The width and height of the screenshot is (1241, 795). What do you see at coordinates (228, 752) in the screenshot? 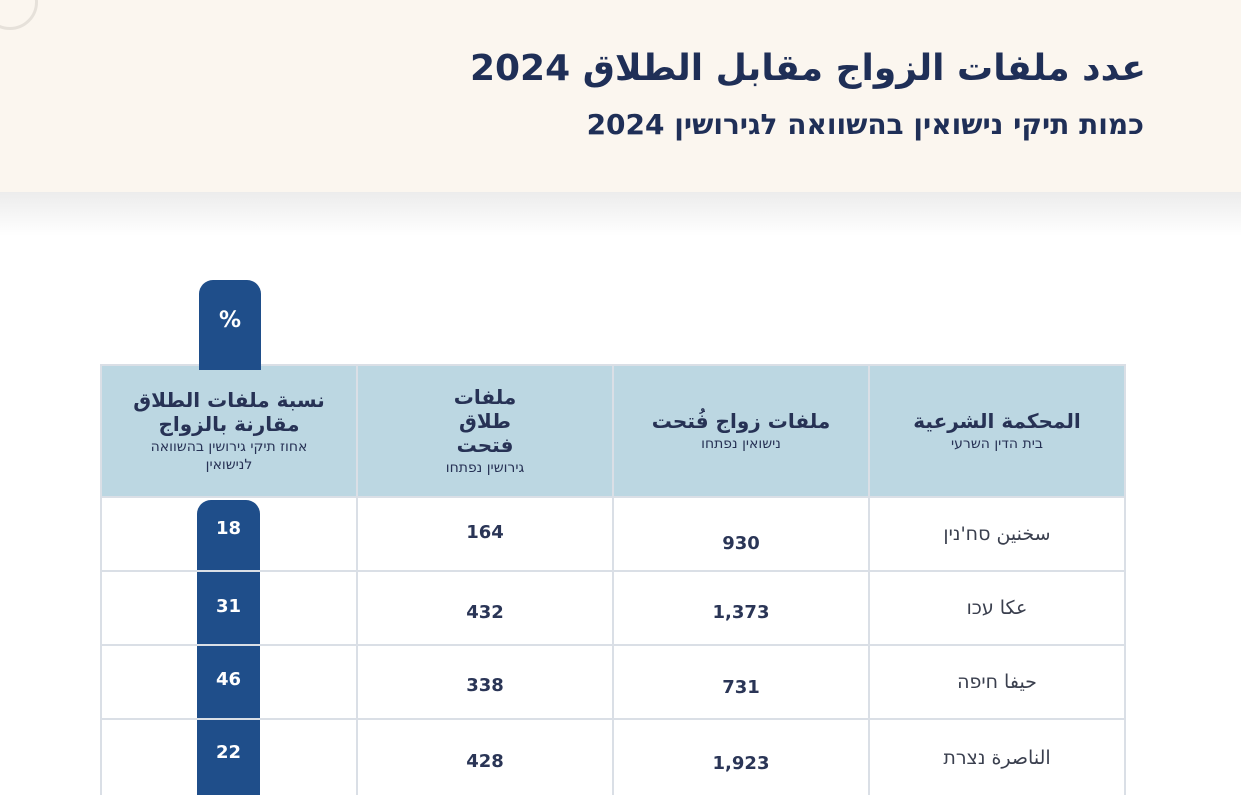
I see `percent-value: 22` at bounding box center [228, 752].